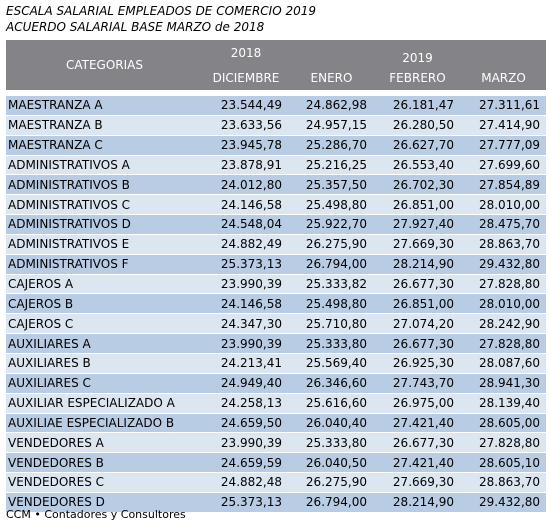 The width and height of the screenshot is (551, 527). Describe the element at coordinates (104, 244) in the screenshot. I see `category-cell: ADMINISTRATIVOS E` at that location.